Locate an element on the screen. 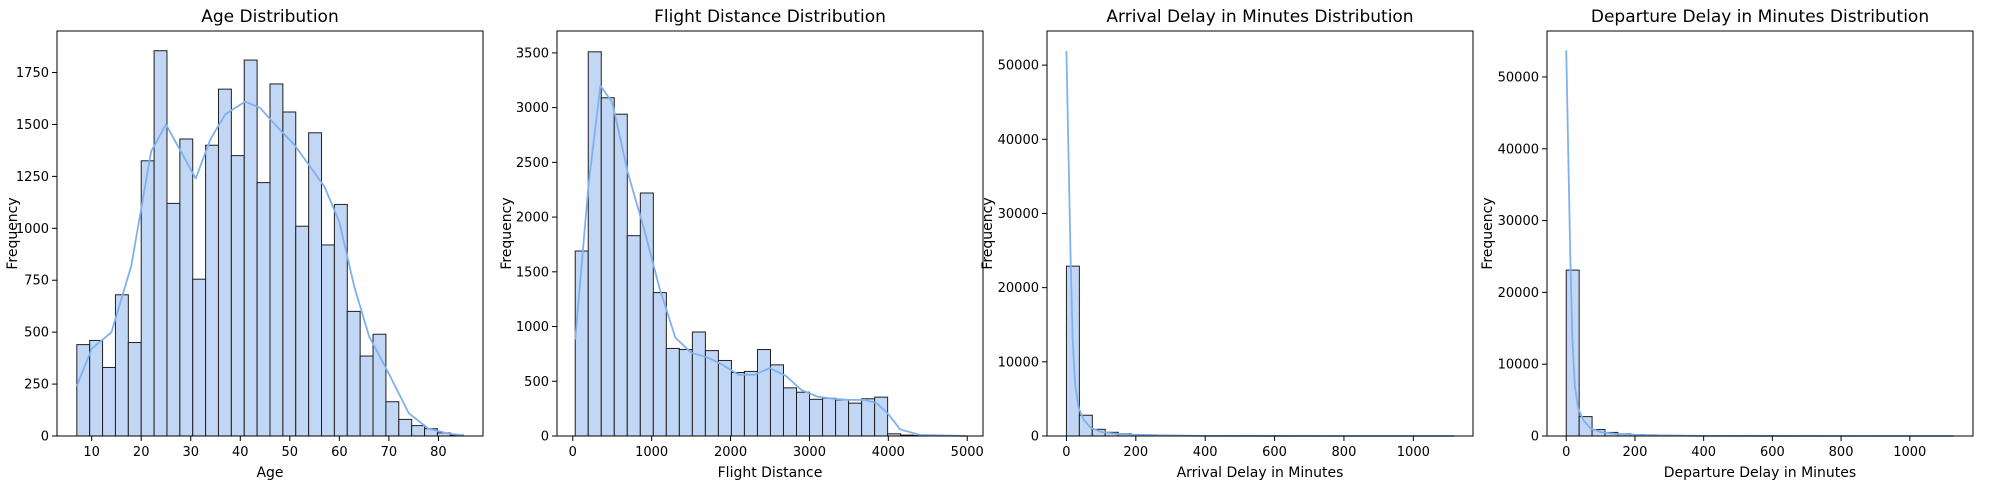 The image size is (1989, 490). x-axis-label: Age is located at coordinates (269, 473).